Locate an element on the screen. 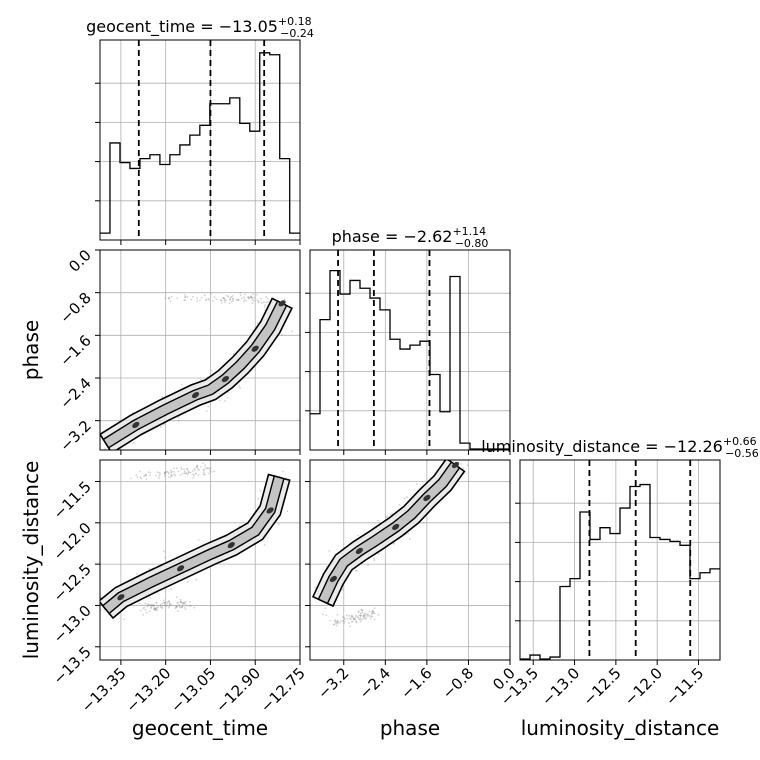 The width and height of the screenshot is (760, 760). hist-geocent_time-steps is located at coordinates (200, 143).